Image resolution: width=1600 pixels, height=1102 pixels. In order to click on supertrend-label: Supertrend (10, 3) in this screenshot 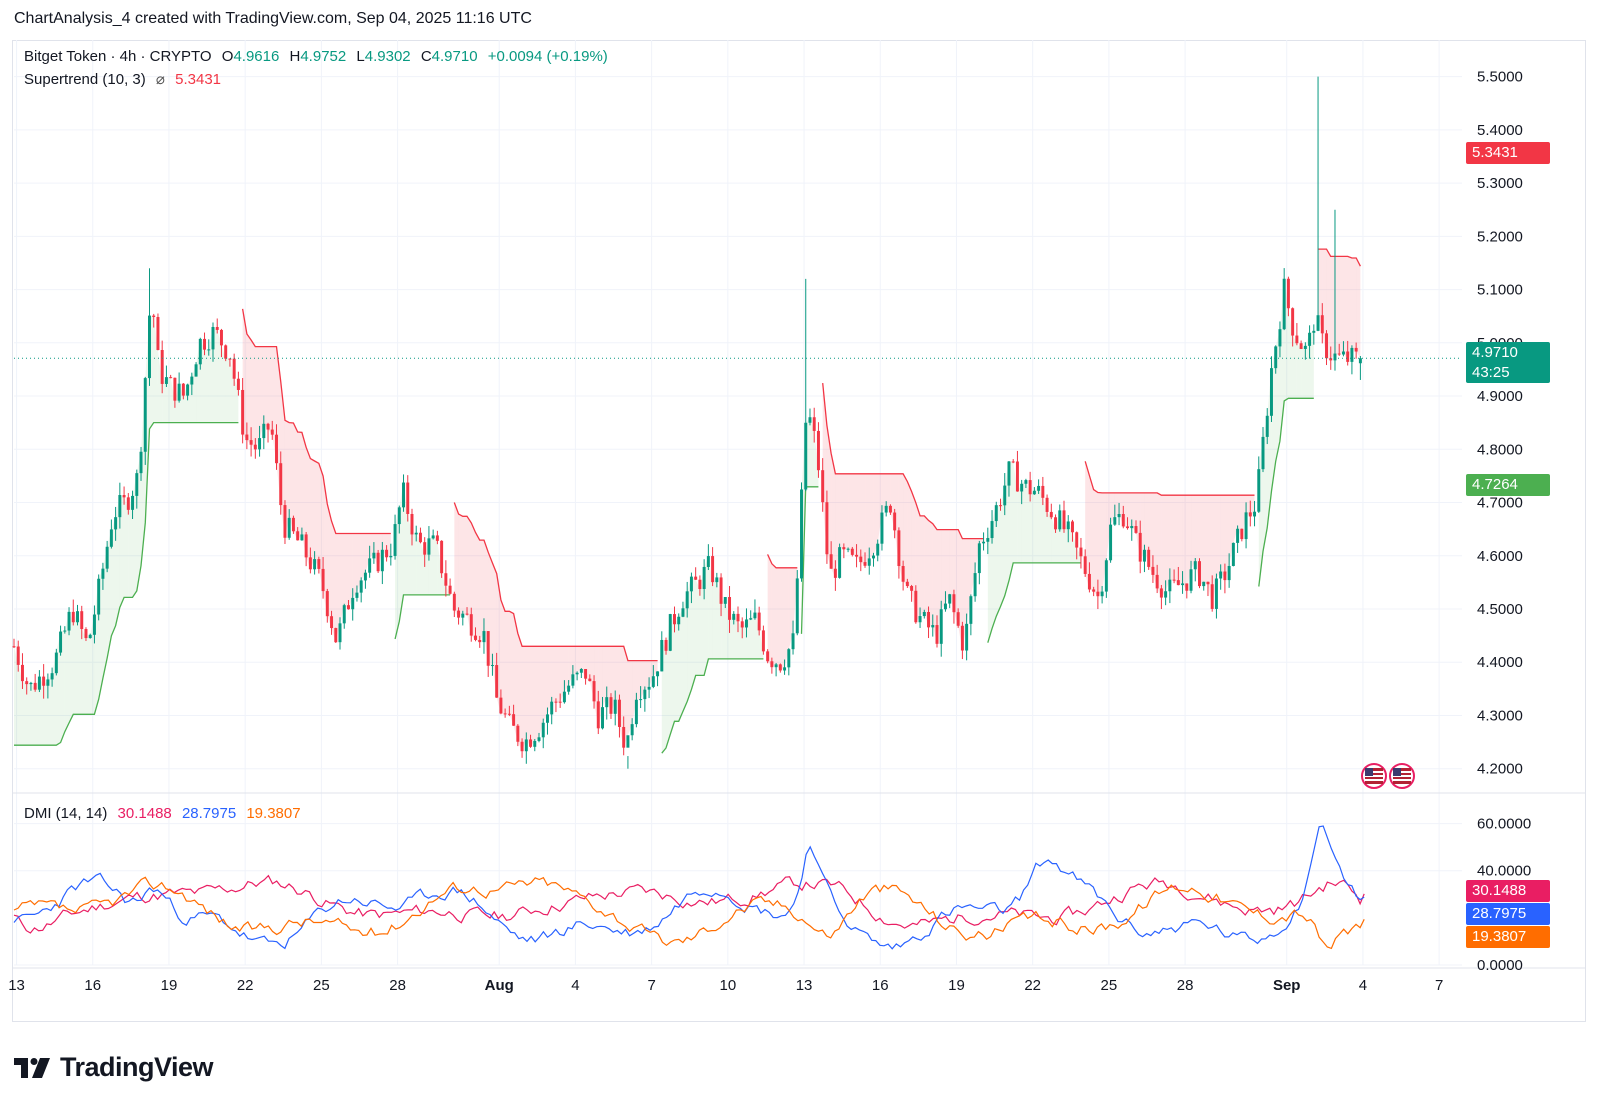, I will do `click(85, 79)`.